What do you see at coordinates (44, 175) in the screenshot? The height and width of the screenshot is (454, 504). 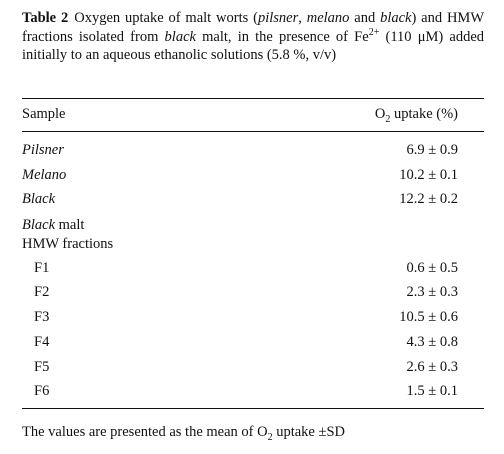 I see `cell: Melano` at bounding box center [44, 175].